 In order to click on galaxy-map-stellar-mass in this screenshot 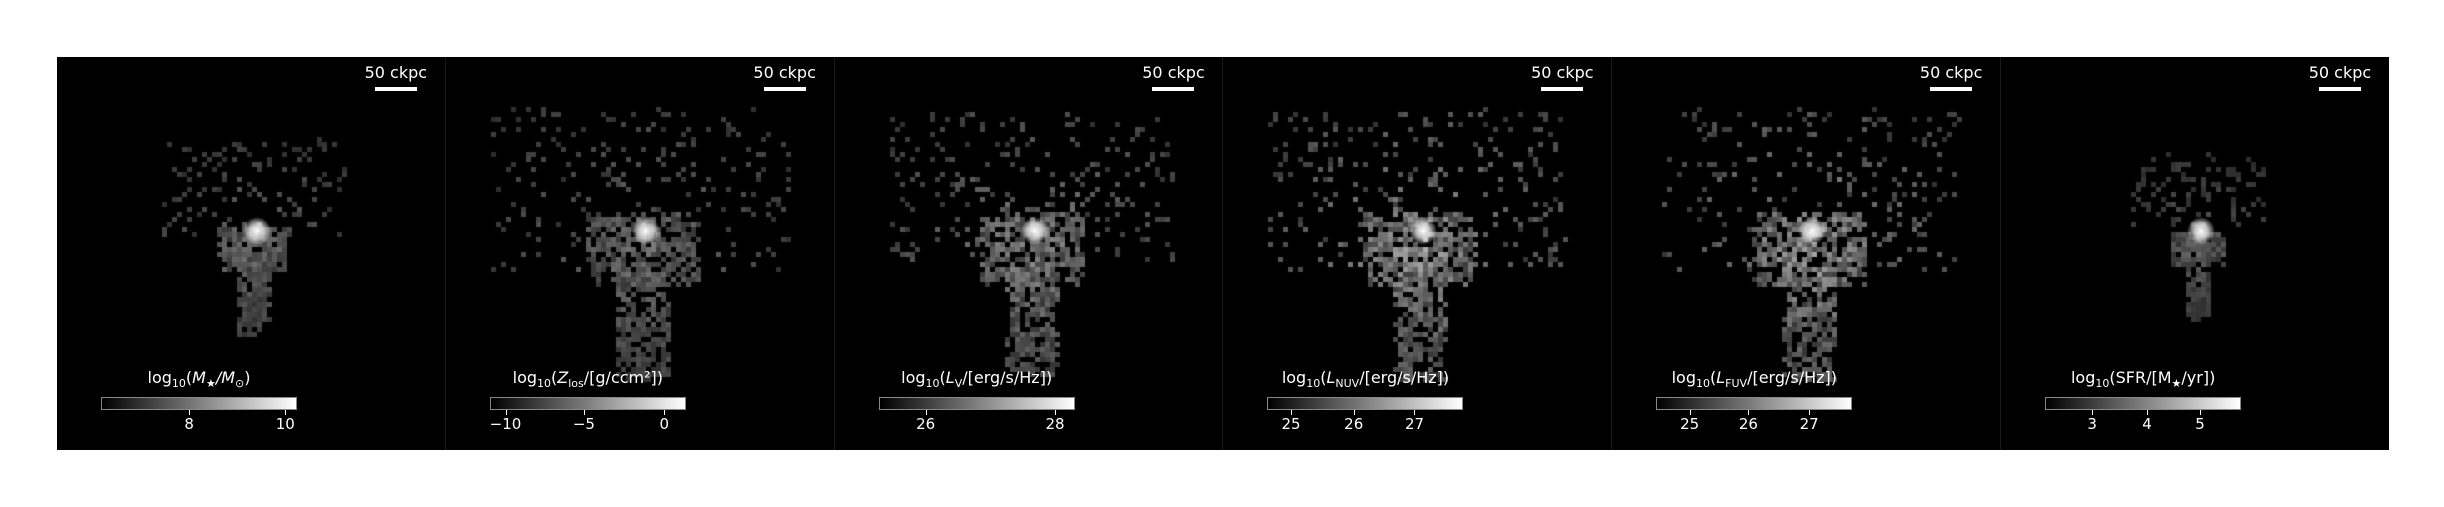, I will do `click(251, 253)`.